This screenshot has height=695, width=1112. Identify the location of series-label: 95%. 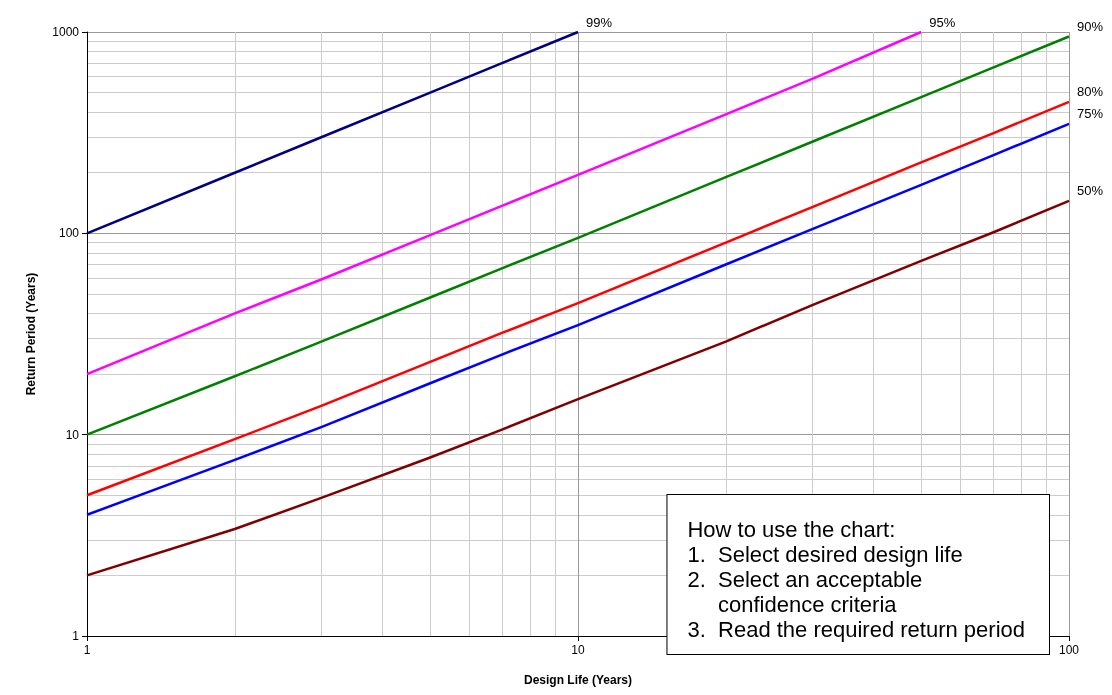
(942, 22).